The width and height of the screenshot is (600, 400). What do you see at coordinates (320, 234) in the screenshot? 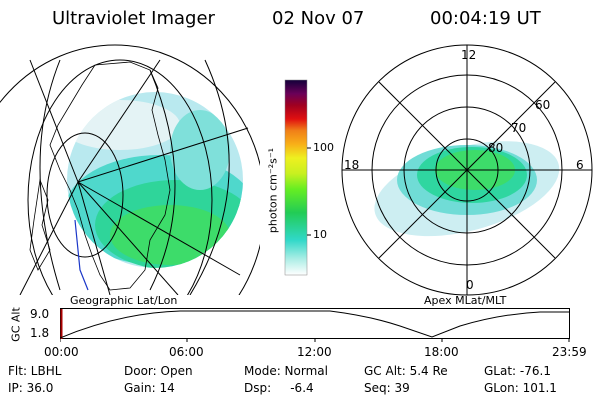
I see `colorbar-tick-10: 10` at bounding box center [320, 234].